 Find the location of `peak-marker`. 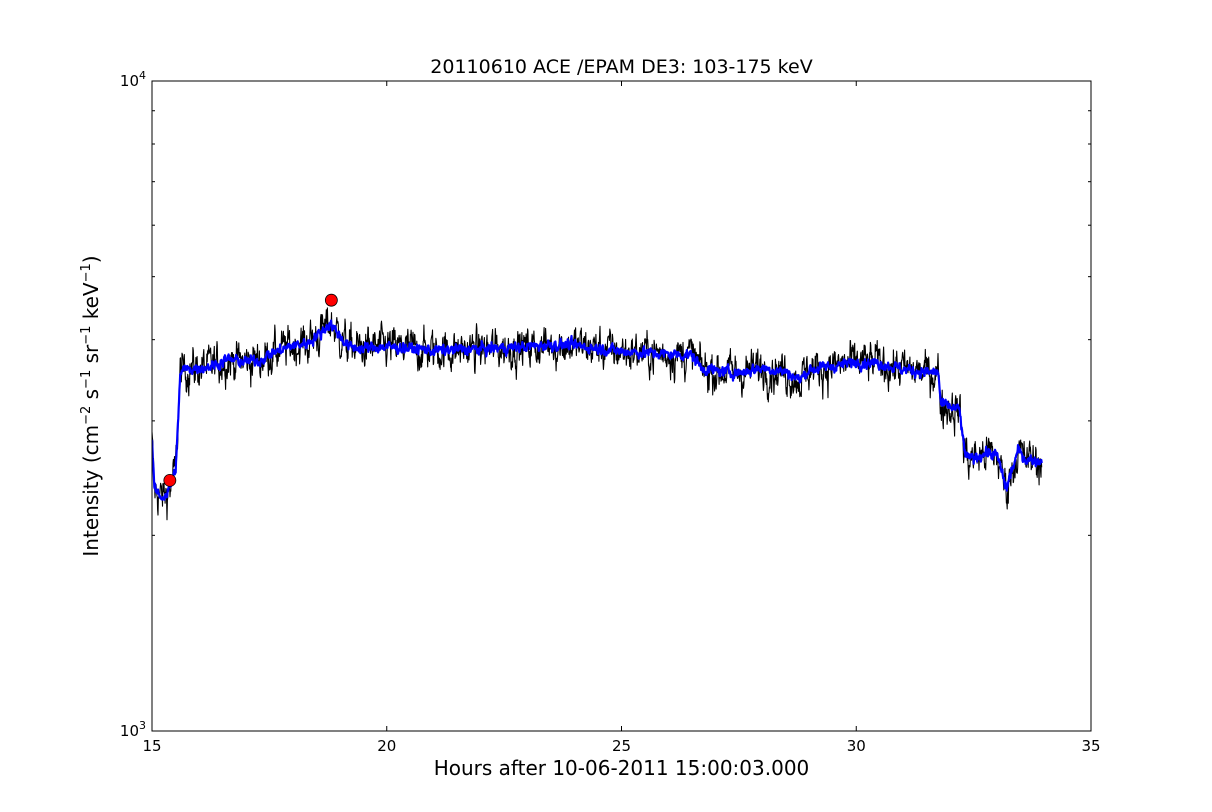

peak-marker is located at coordinates (331, 300).